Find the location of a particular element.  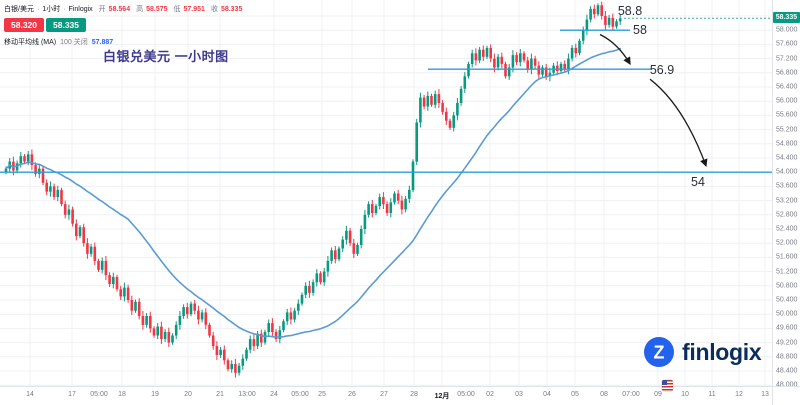

high-label: 高 is located at coordinates (140, 9).